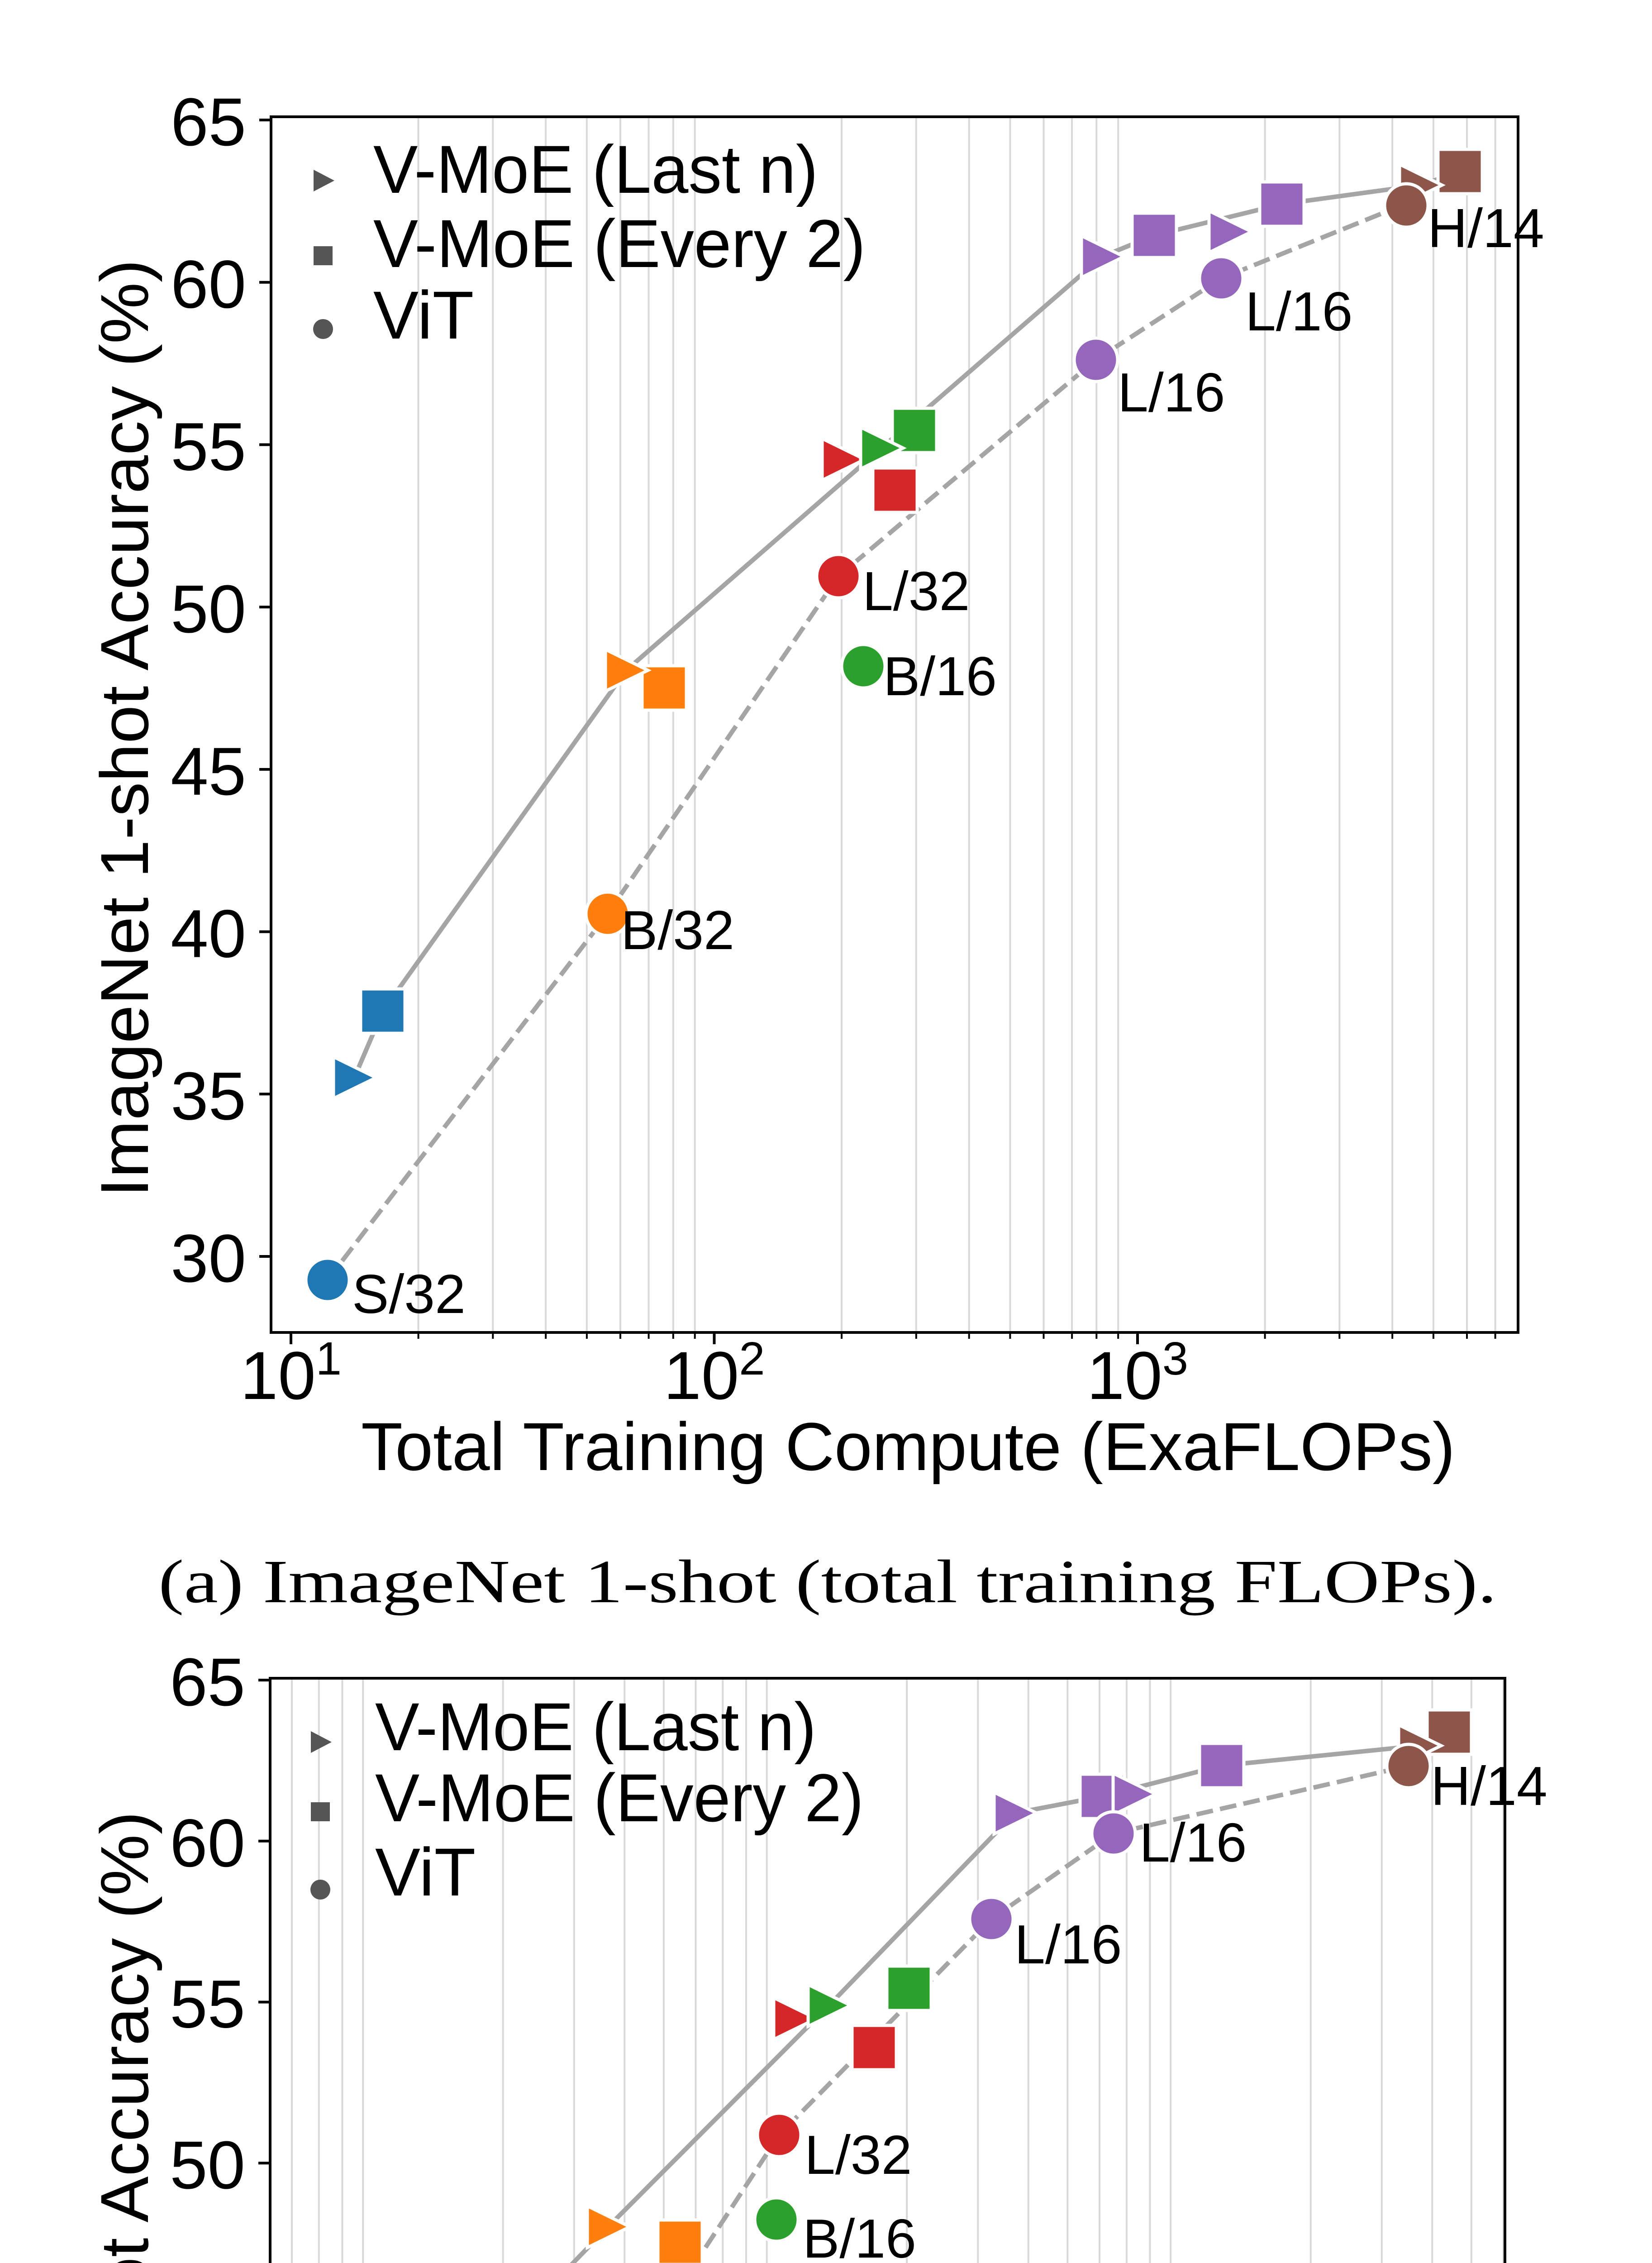  I want to click on svg-text: B/32, so click(677, 930).